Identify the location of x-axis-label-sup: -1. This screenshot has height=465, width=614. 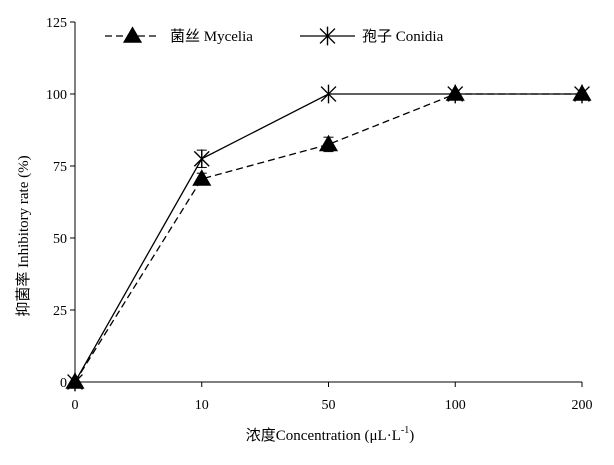
(405, 430).